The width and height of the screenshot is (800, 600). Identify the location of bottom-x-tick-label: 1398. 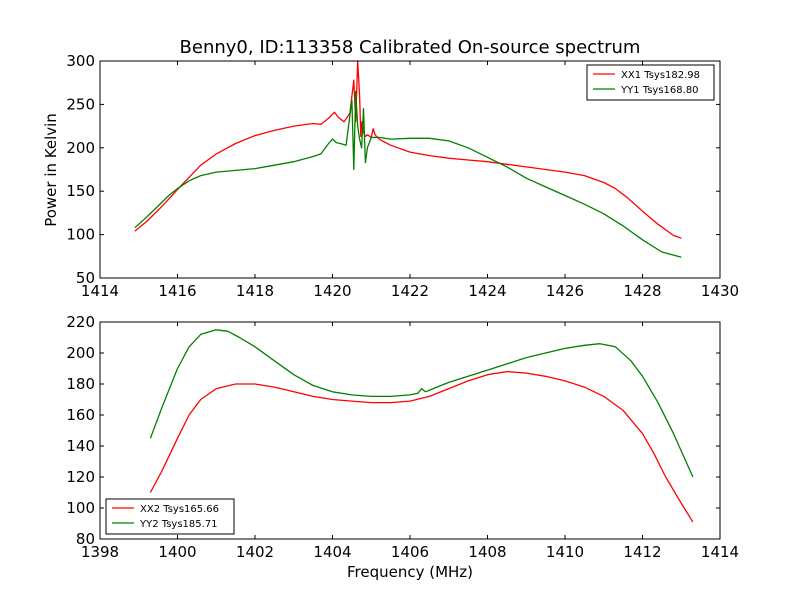
(100, 552).